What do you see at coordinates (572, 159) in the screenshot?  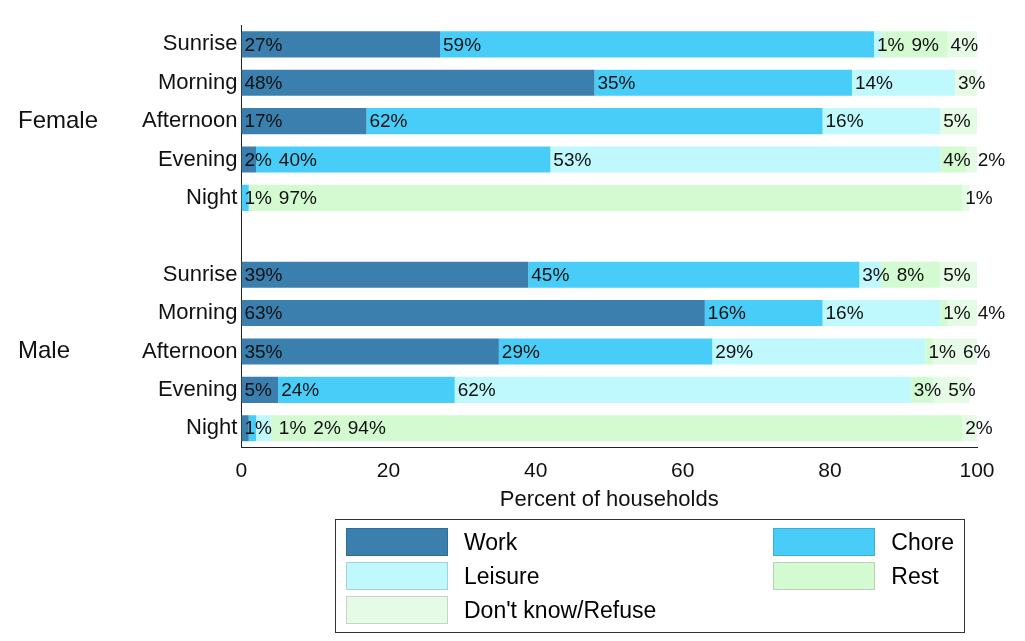 I see `data-label: 53%` at bounding box center [572, 159].